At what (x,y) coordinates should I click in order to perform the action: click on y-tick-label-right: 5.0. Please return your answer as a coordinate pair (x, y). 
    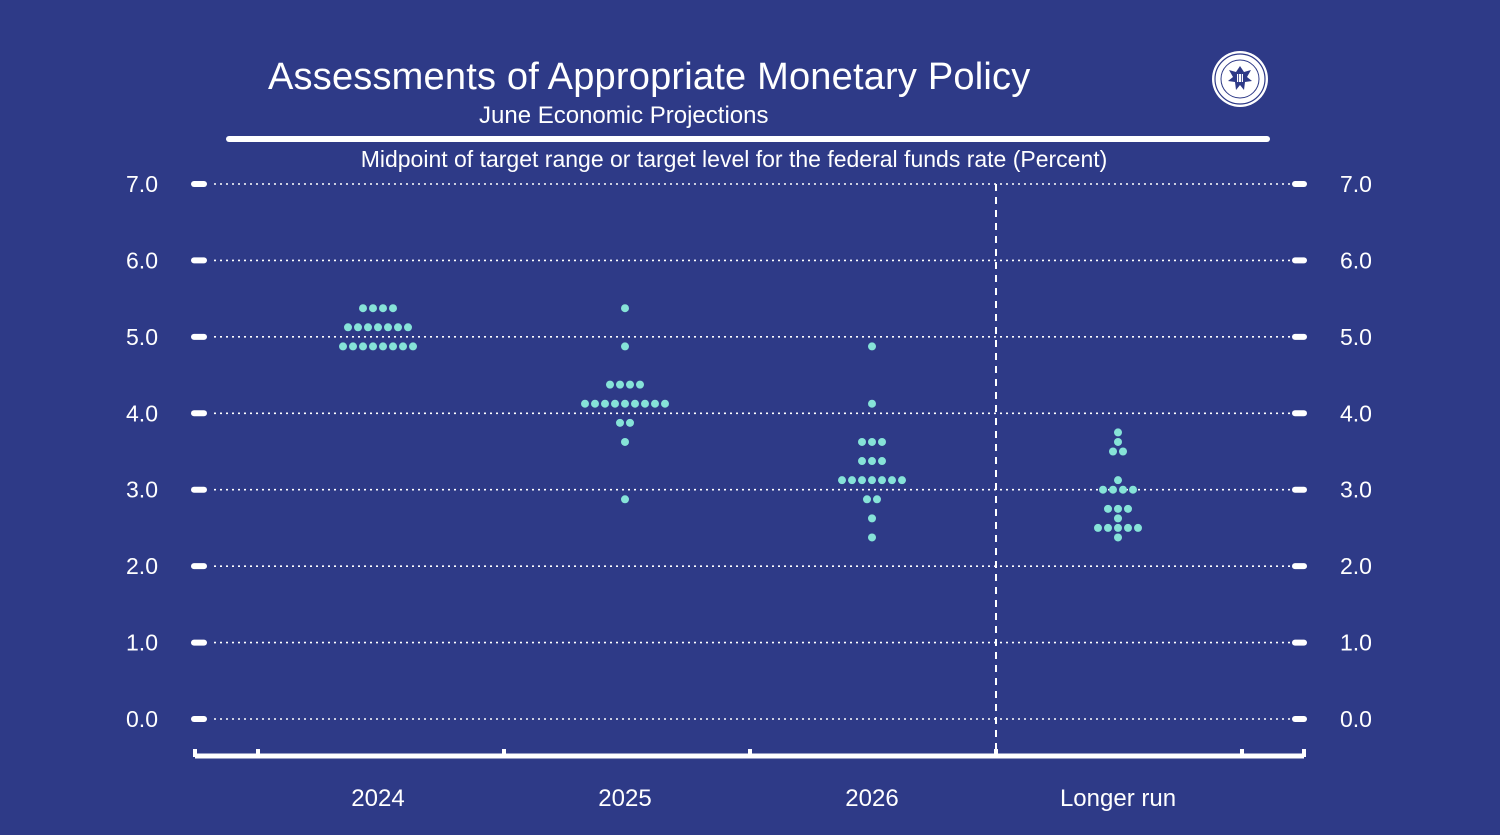
    Looking at the image, I should click on (1356, 337).